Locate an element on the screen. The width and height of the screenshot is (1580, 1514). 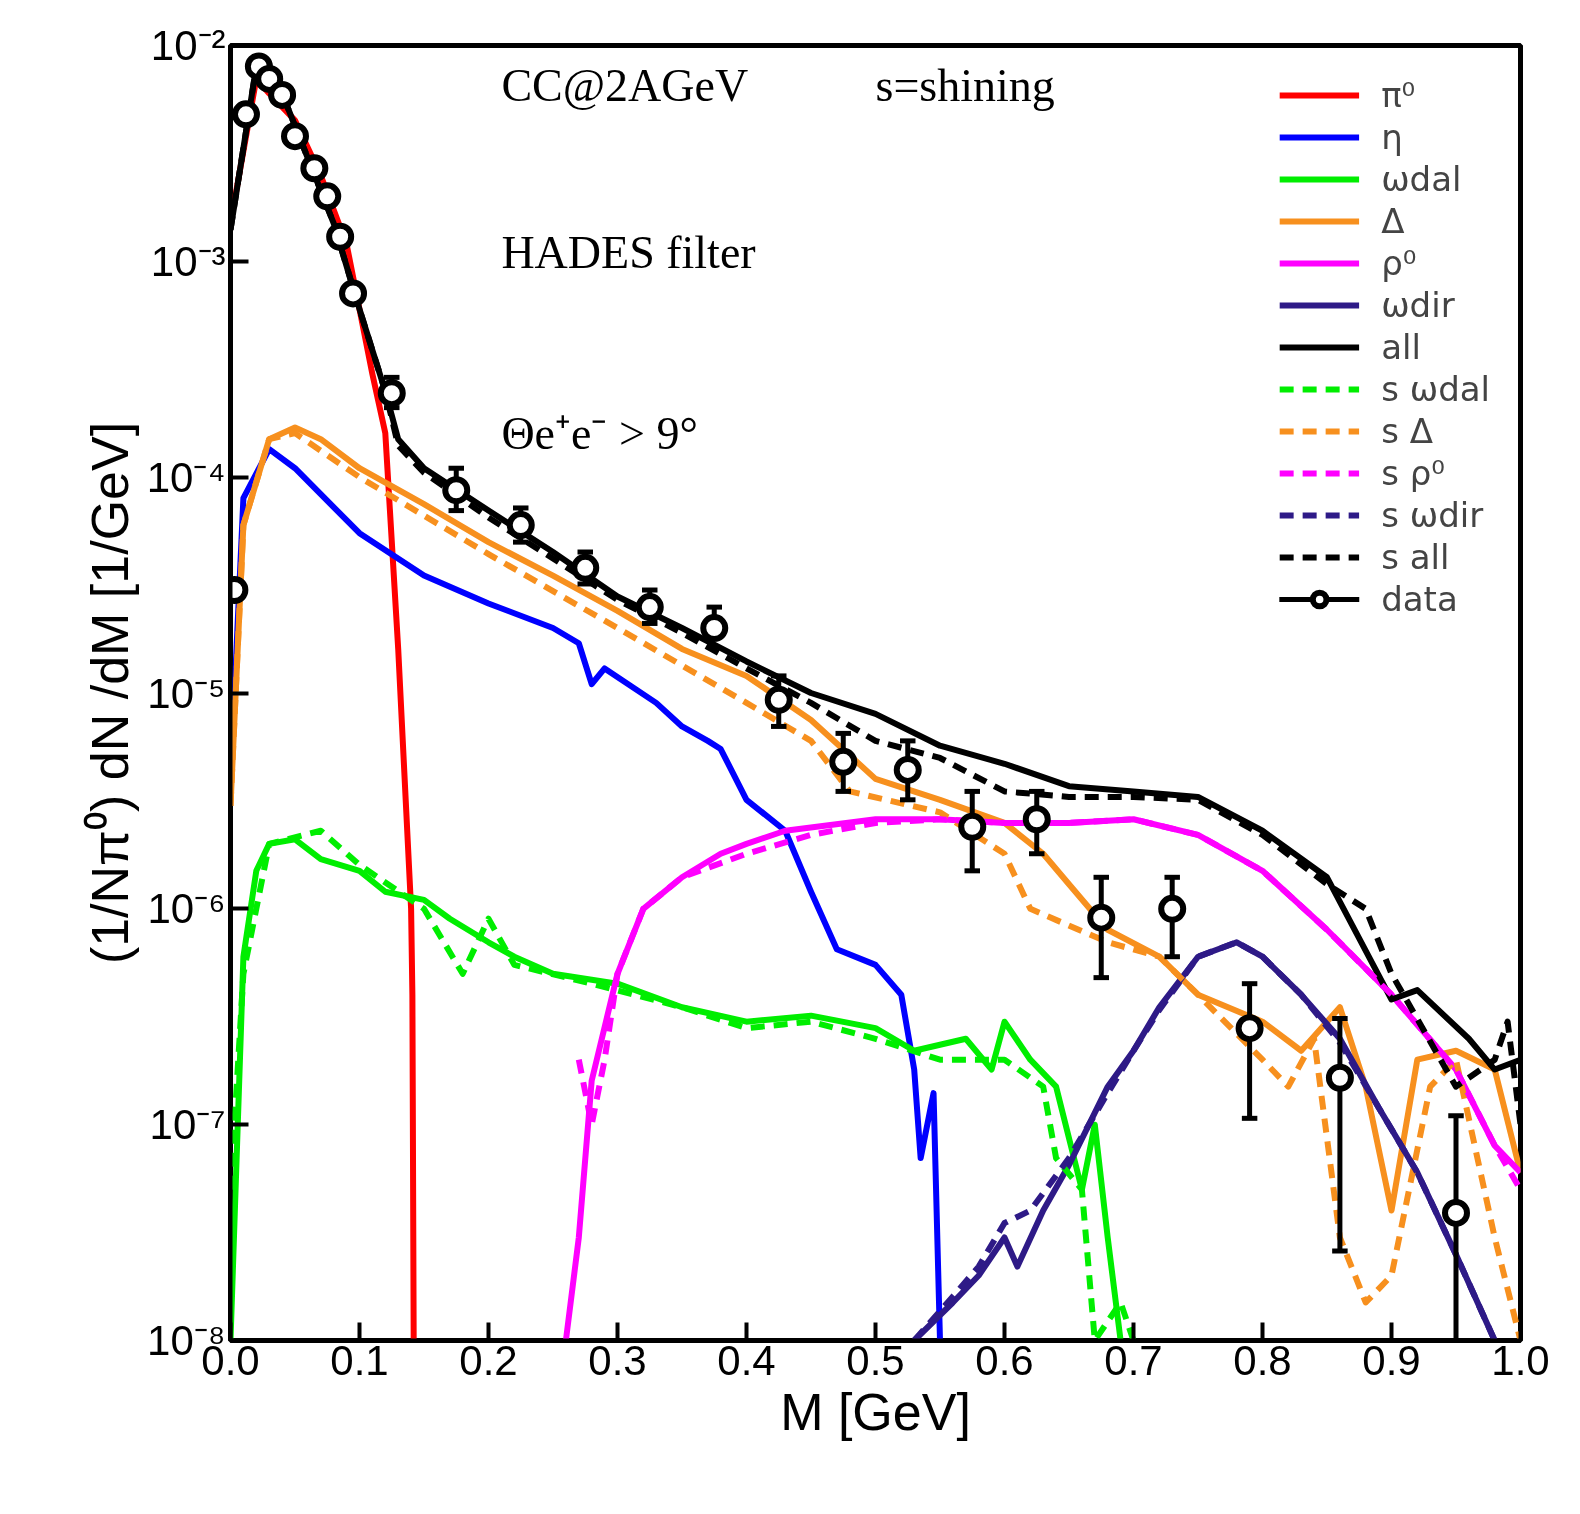
legend-label: all is located at coordinates (1401, 347).